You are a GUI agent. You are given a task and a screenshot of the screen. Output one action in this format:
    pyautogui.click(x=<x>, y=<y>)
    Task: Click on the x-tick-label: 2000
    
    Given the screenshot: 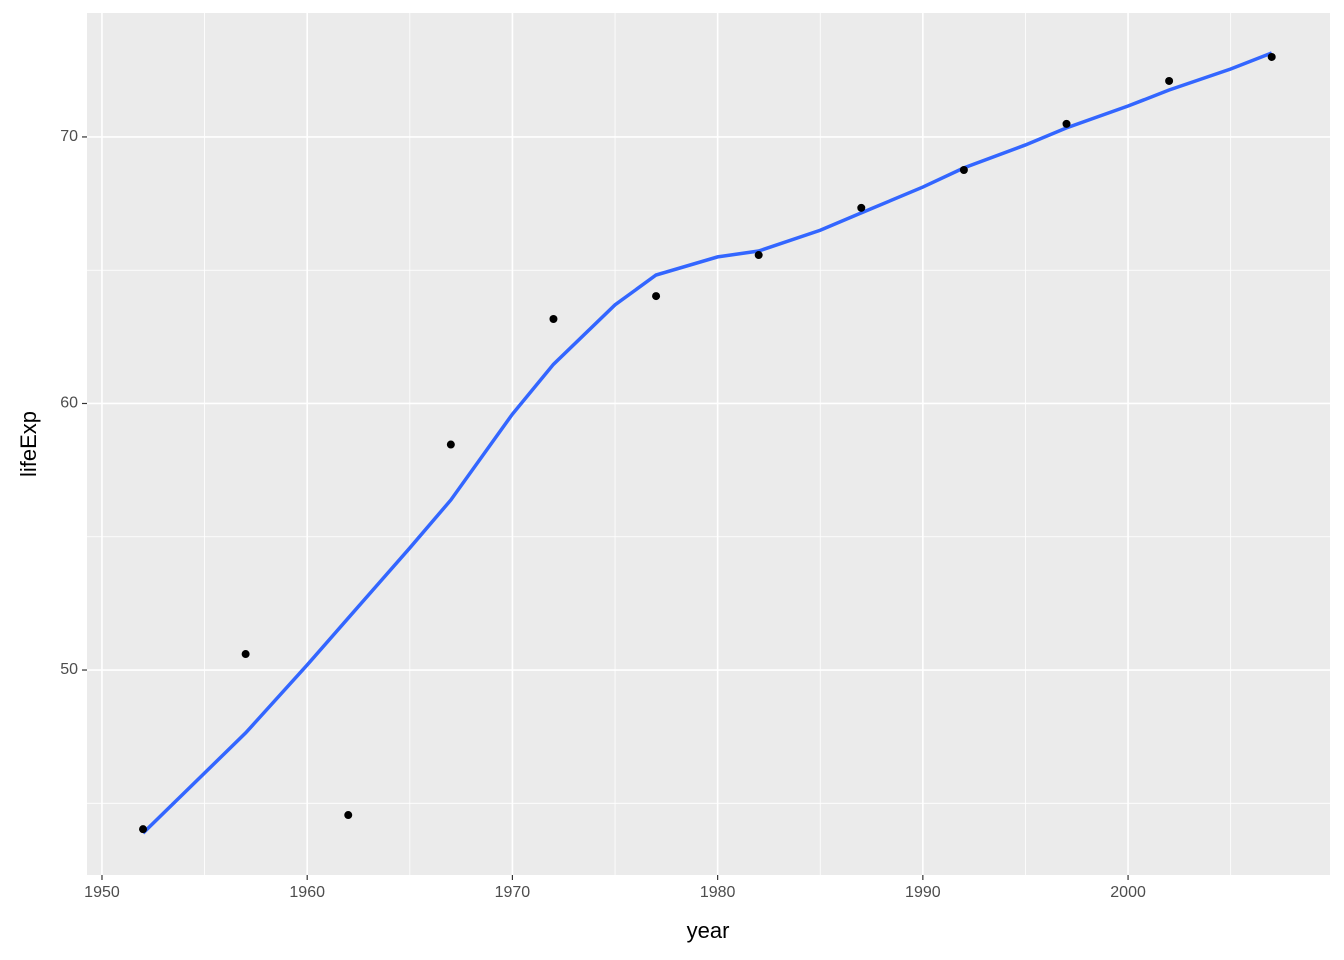 What is the action you would take?
    pyautogui.click(x=1128, y=892)
    